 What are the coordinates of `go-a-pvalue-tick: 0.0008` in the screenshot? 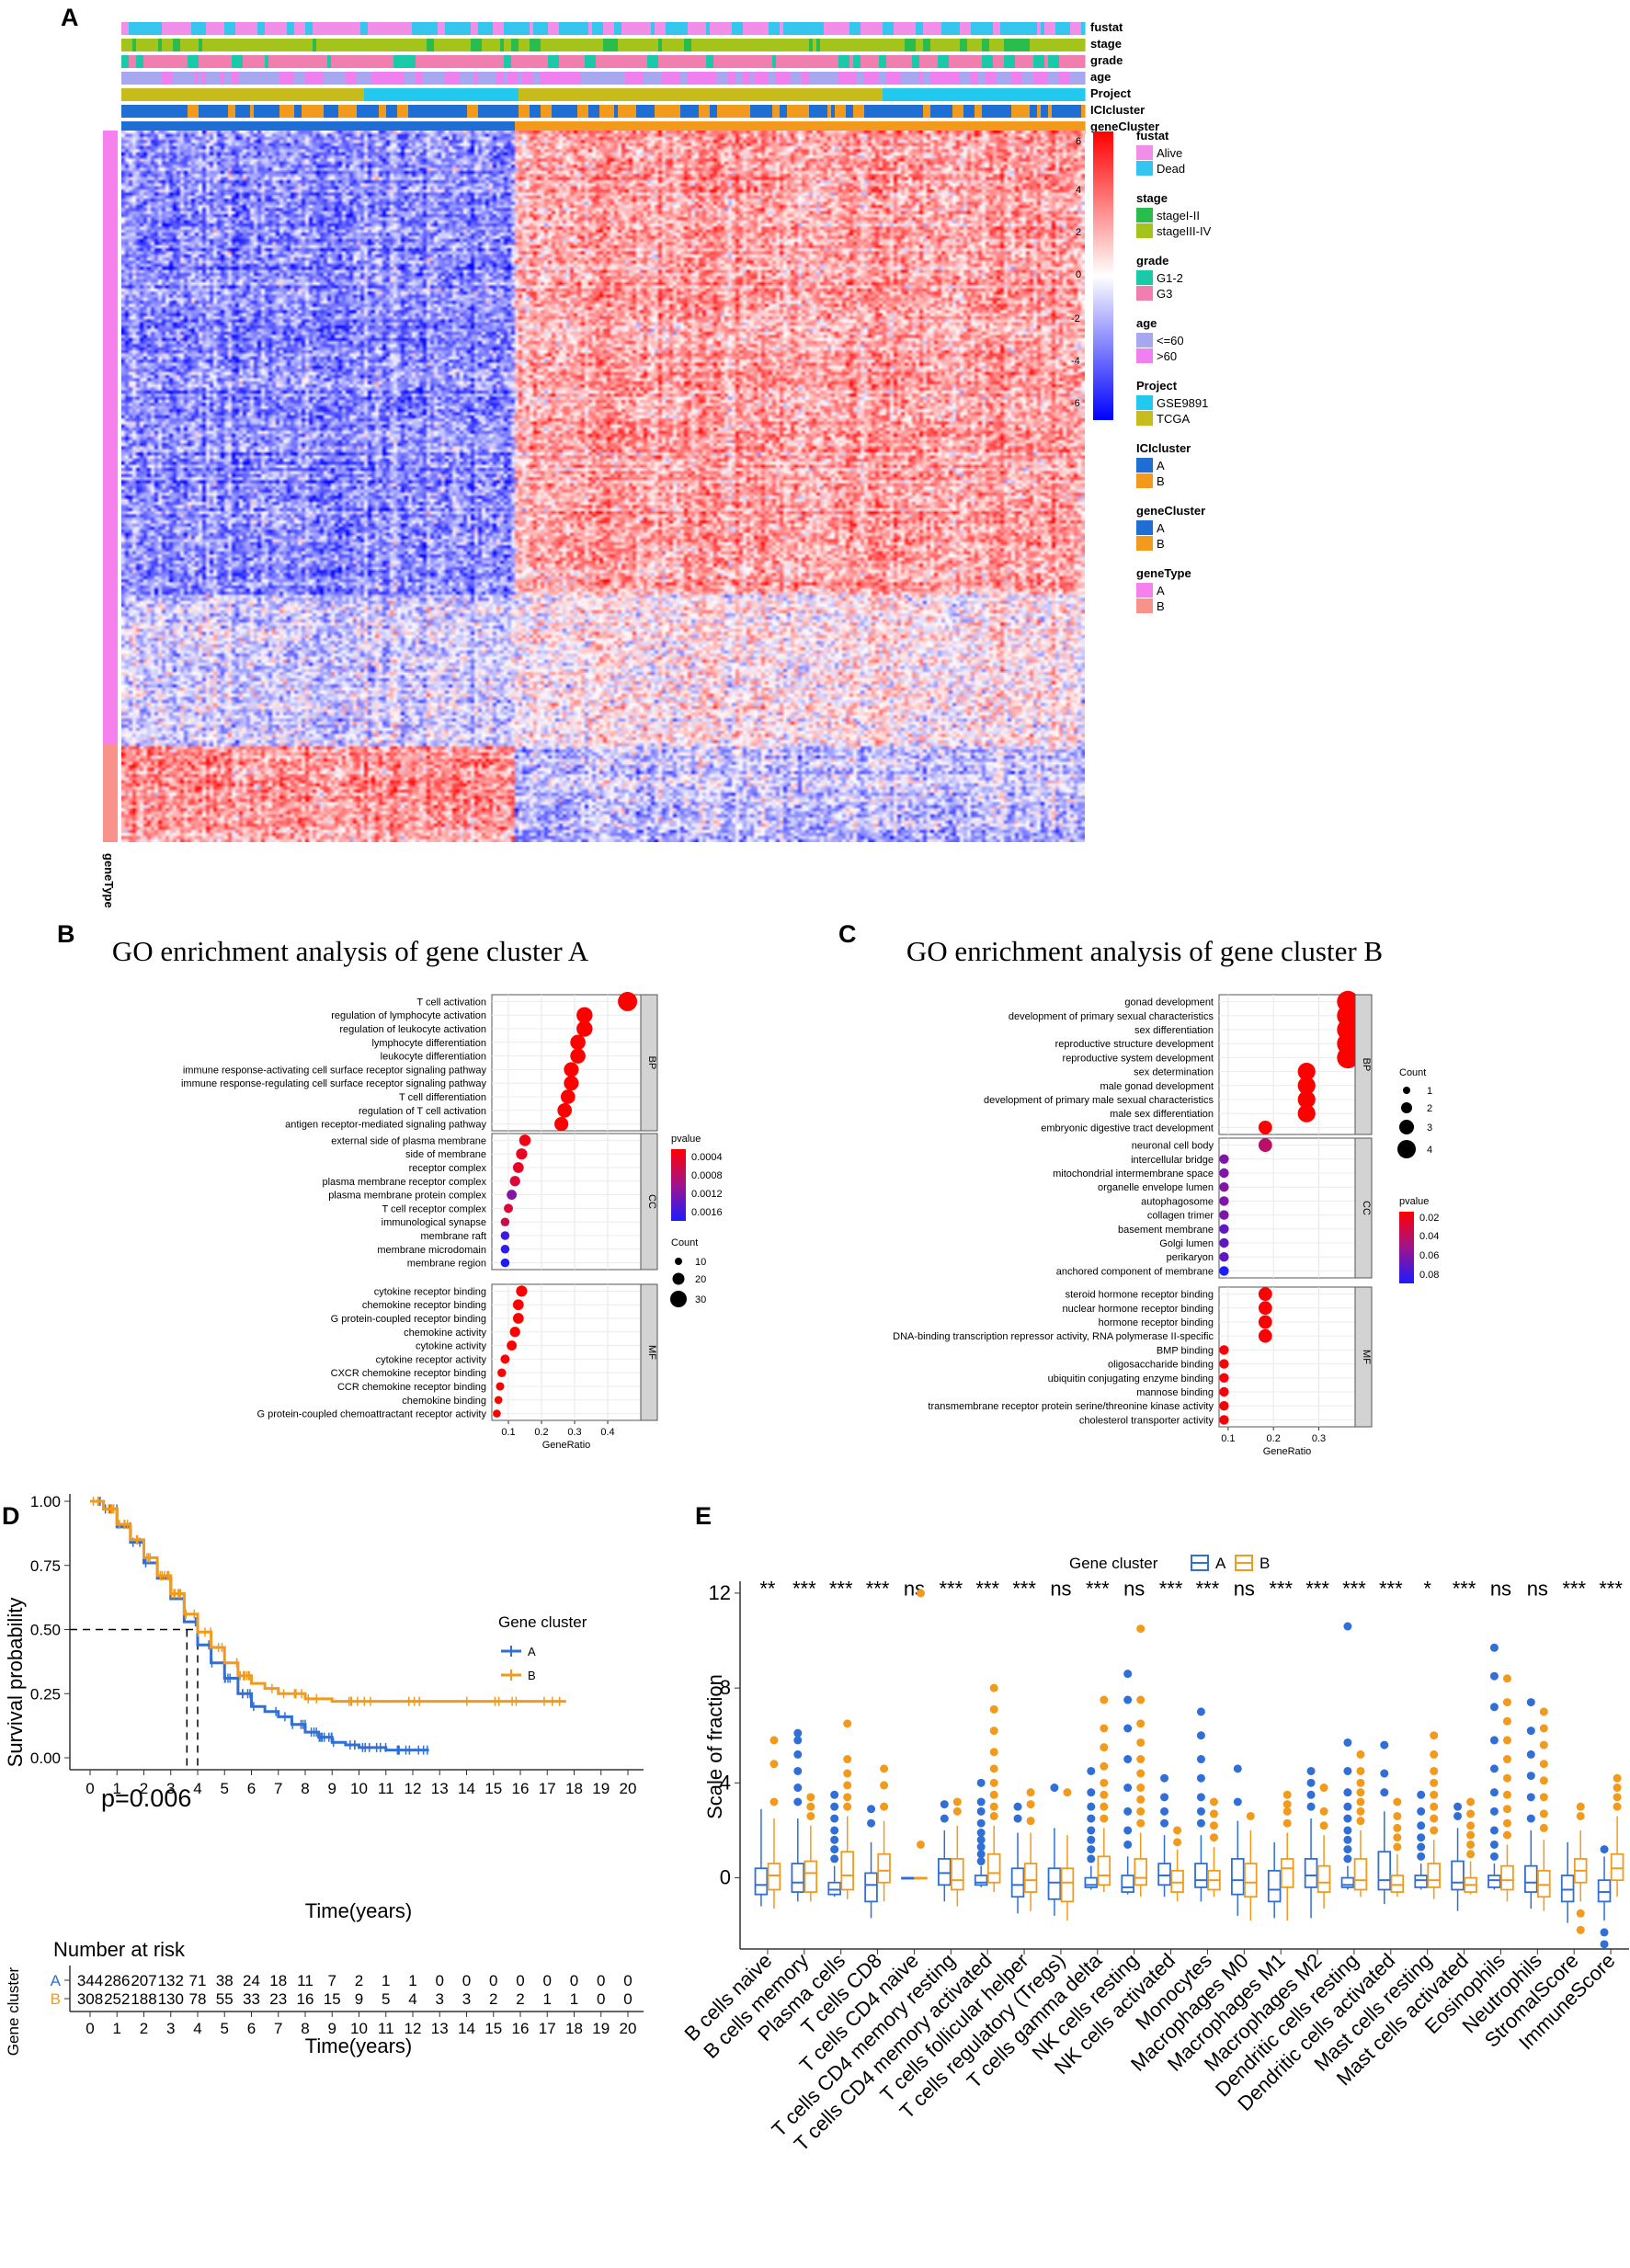 It's located at (707, 1175).